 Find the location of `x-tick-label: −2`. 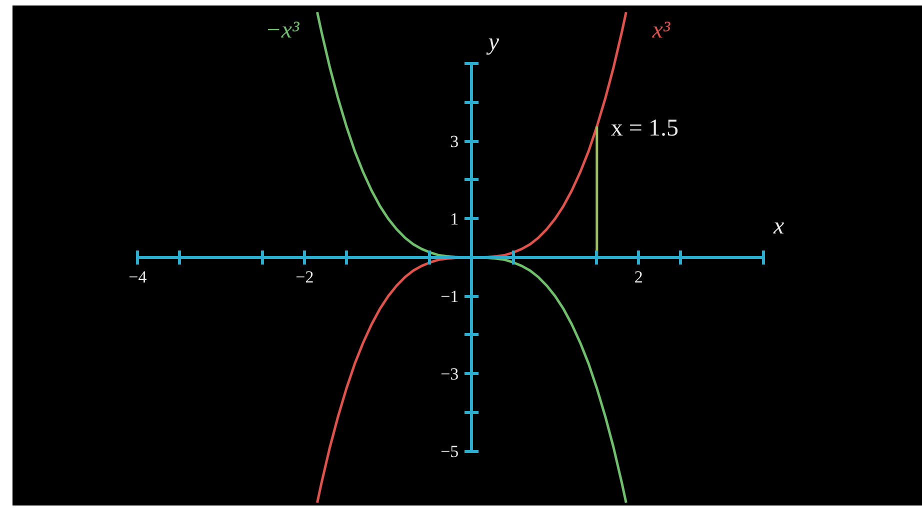

x-tick-label: −2 is located at coordinates (305, 276).